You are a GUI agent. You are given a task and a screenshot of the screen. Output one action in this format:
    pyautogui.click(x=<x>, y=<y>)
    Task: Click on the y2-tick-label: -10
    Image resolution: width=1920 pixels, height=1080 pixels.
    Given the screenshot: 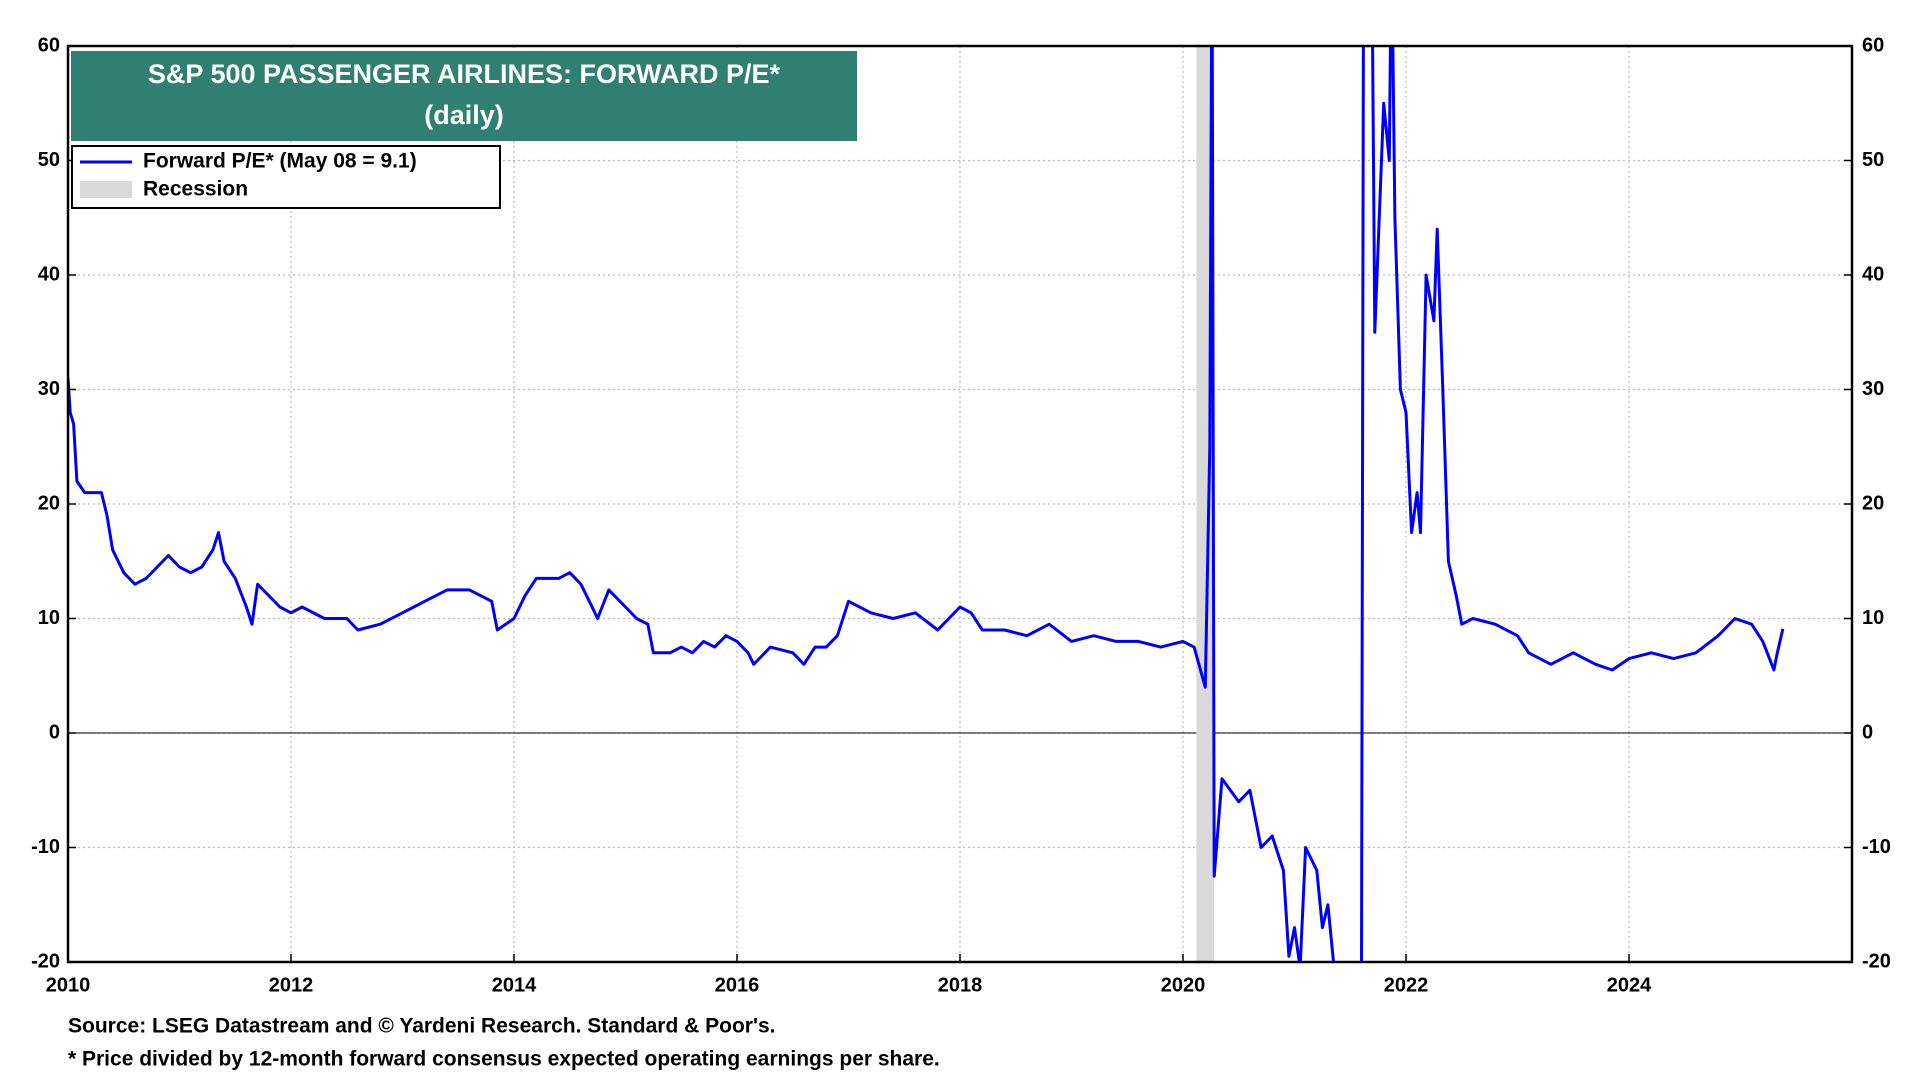 What is the action you would take?
    pyautogui.click(x=1876, y=847)
    